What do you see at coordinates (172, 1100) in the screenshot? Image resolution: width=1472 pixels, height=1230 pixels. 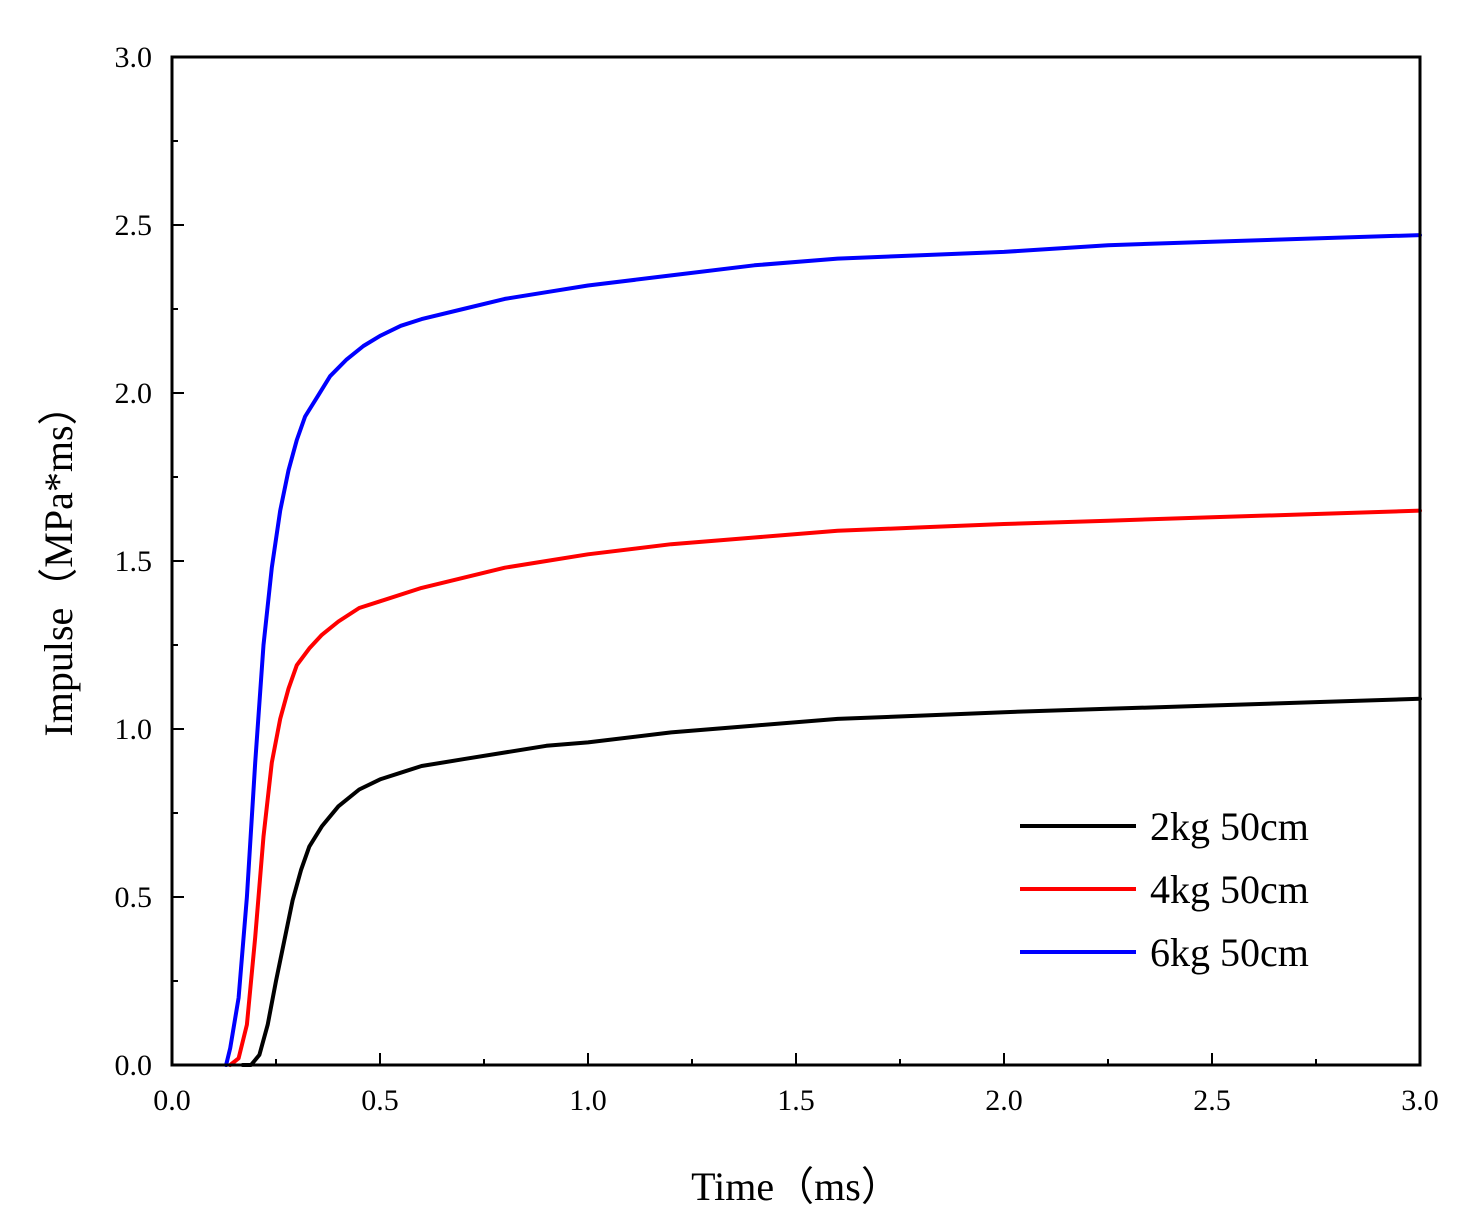 I see `x-tick-label: 0.0` at bounding box center [172, 1100].